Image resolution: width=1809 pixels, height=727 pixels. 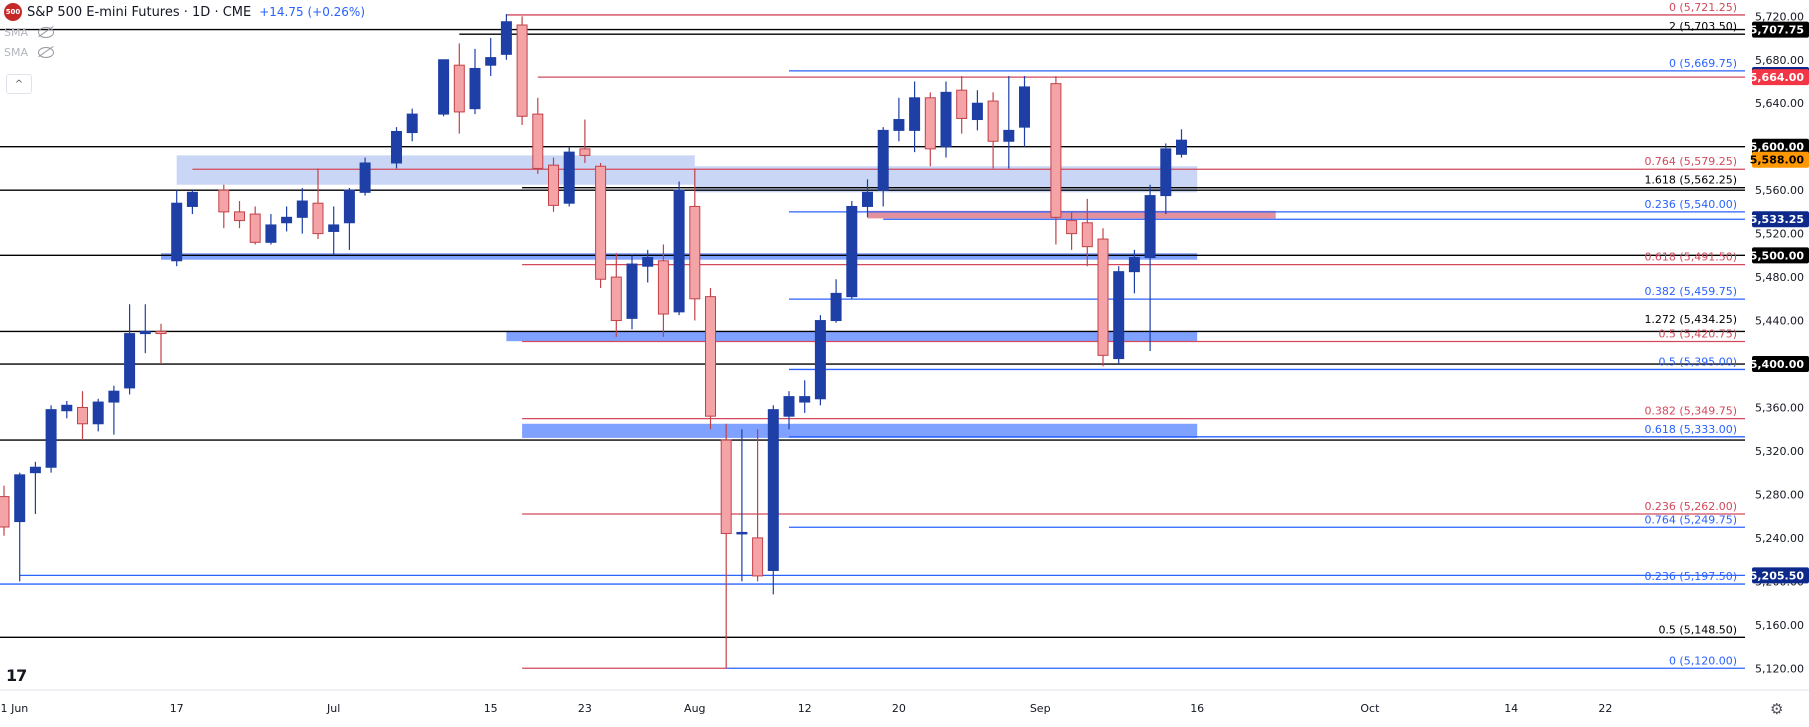 What do you see at coordinates (312, 12) in the screenshot?
I see `price-change: +14.75 (+0.26%)` at bounding box center [312, 12].